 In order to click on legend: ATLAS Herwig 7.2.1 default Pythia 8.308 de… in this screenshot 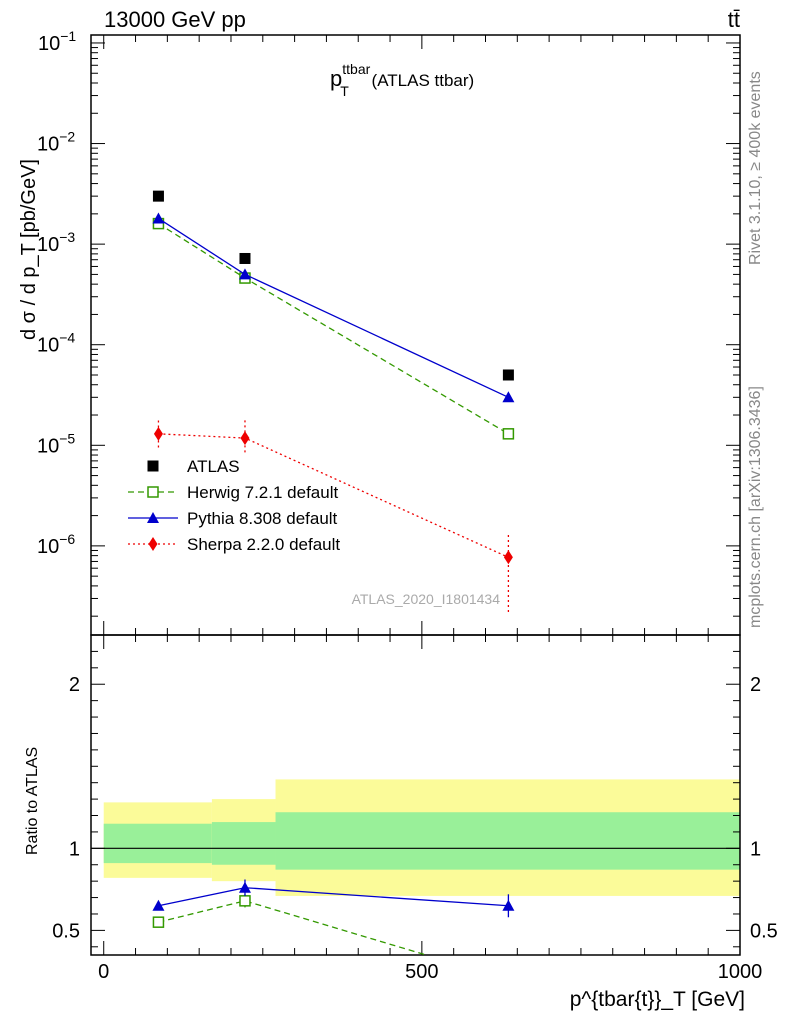, I will do `click(234, 505)`.